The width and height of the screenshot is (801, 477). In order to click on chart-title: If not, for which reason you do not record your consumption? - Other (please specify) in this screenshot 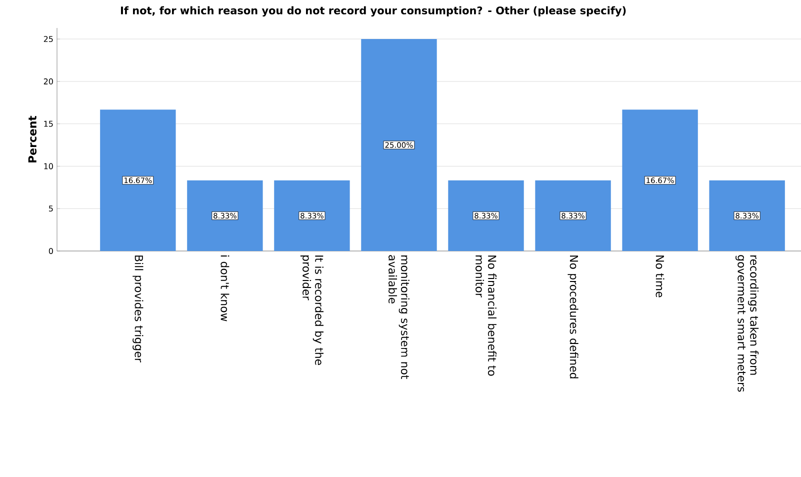, I will do `click(373, 11)`.